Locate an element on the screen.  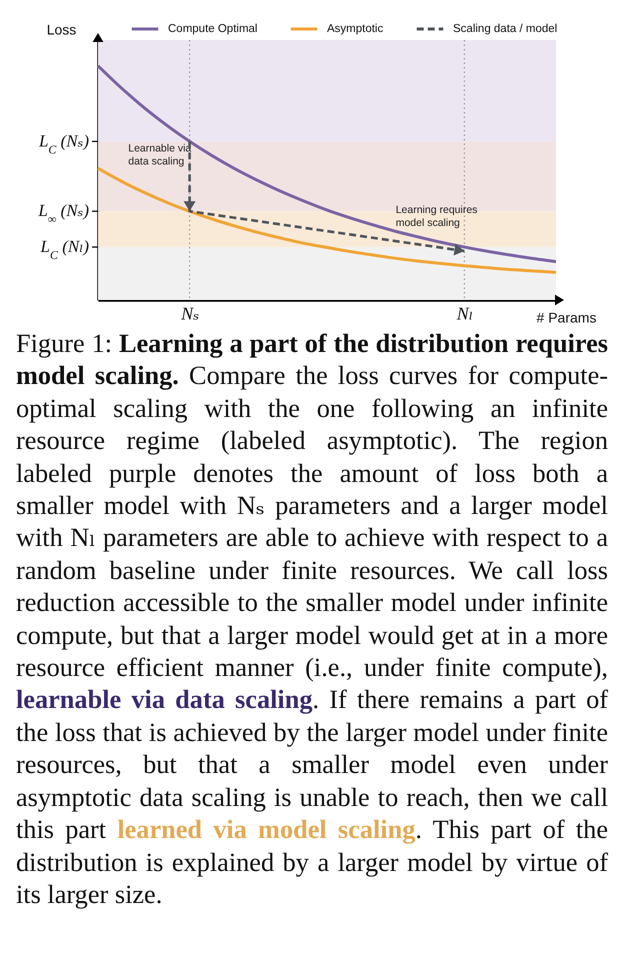
ref-line-label: L$_{C}$ (Nₗ) is located at coordinates (65, 249).